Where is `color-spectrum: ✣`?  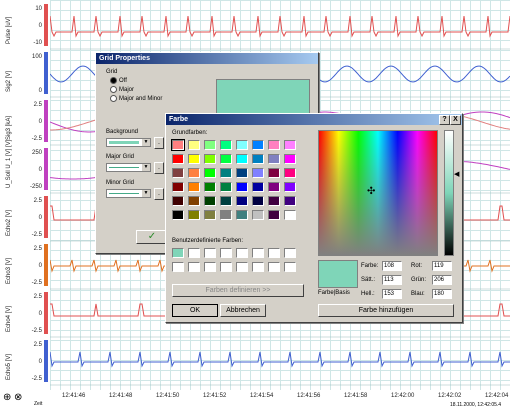
color-spectrum: ✣ is located at coordinates (378, 193).